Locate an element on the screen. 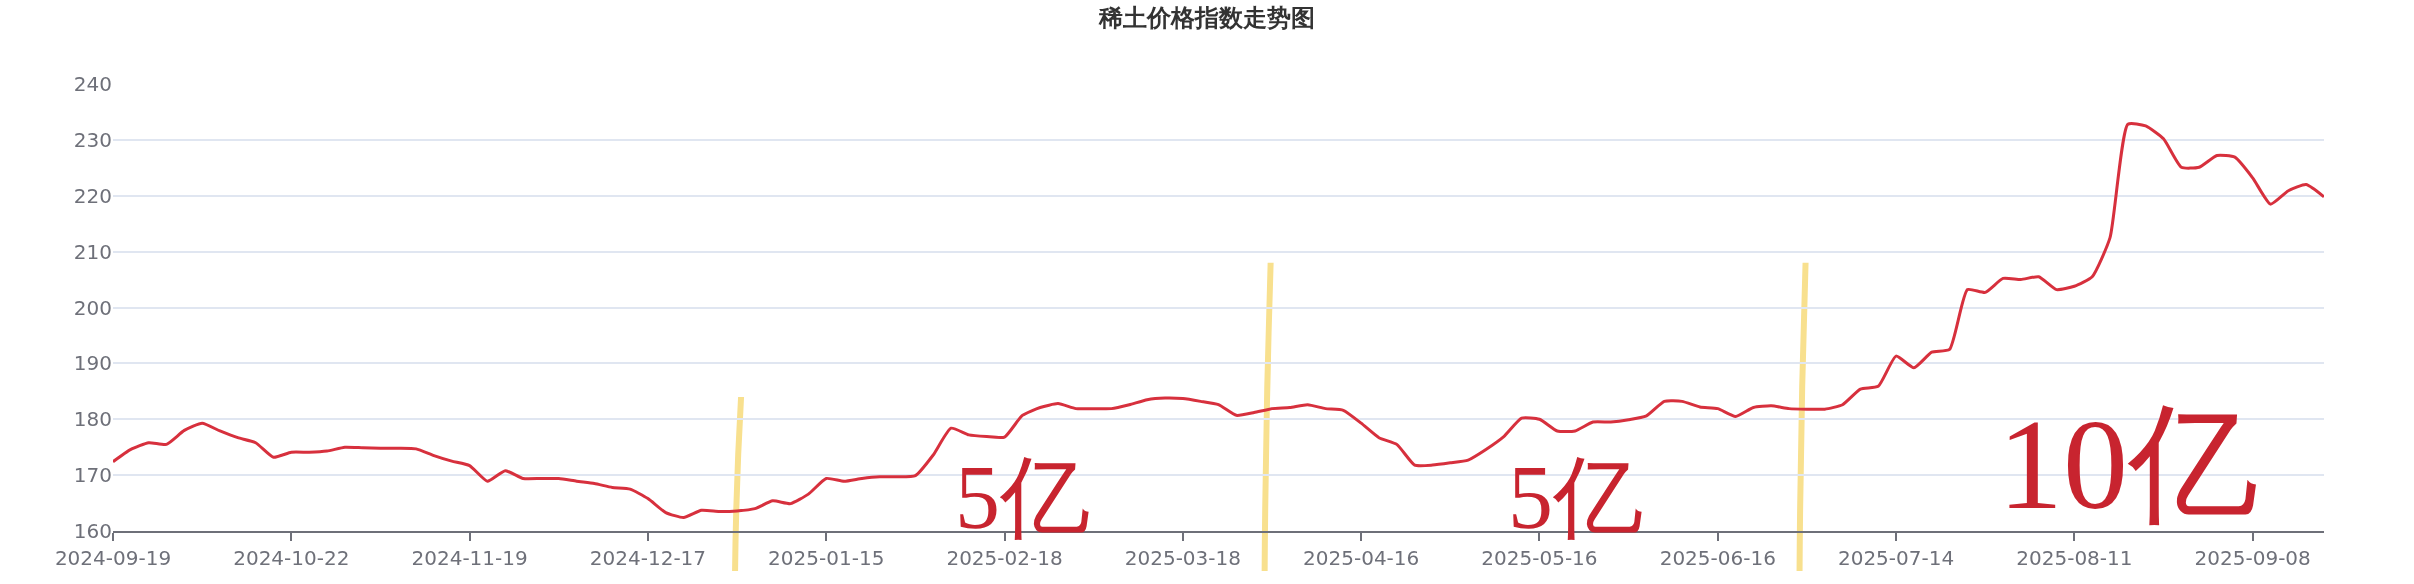 The height and width of the screenshot is (584, 2414). x-tick-label: 2025-09-08 is located at coordinates (2252, 558).